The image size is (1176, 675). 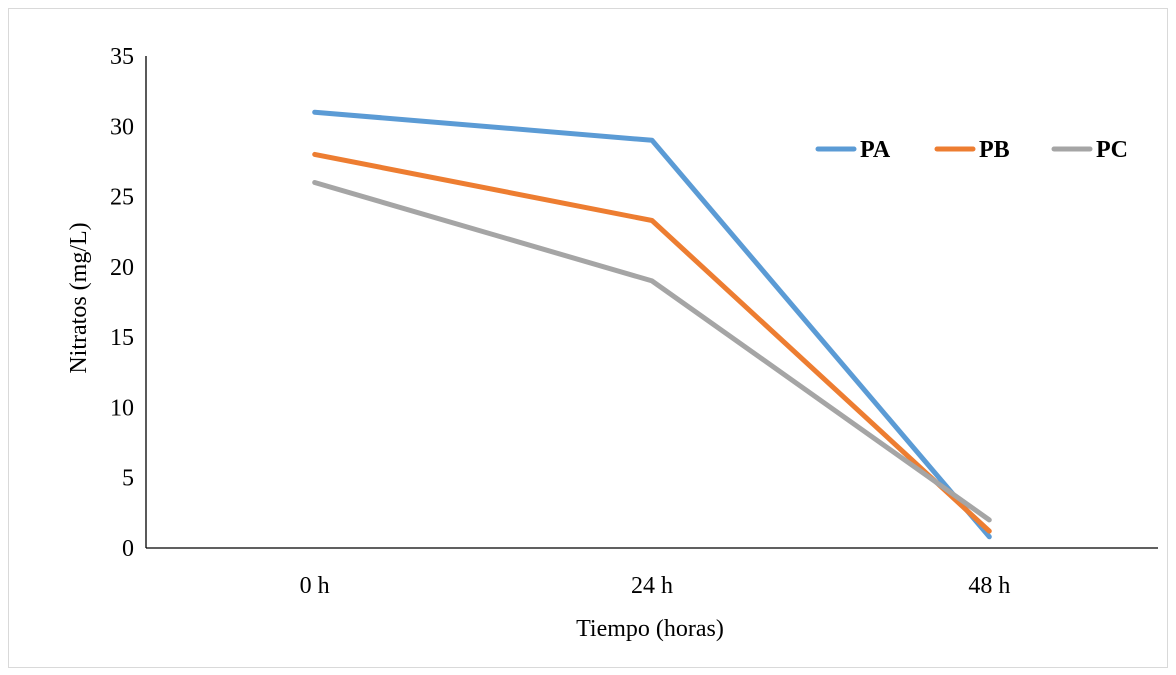 I want to click on x-axis-ticks: 0 h 24 h 48 h, so click(x=655, y=586).